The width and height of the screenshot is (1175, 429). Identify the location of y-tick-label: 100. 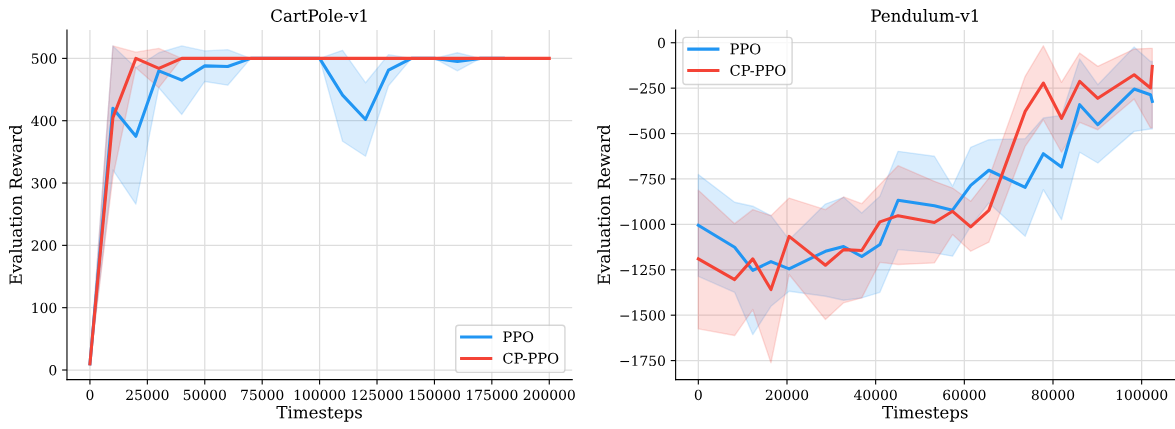
(44, 308).